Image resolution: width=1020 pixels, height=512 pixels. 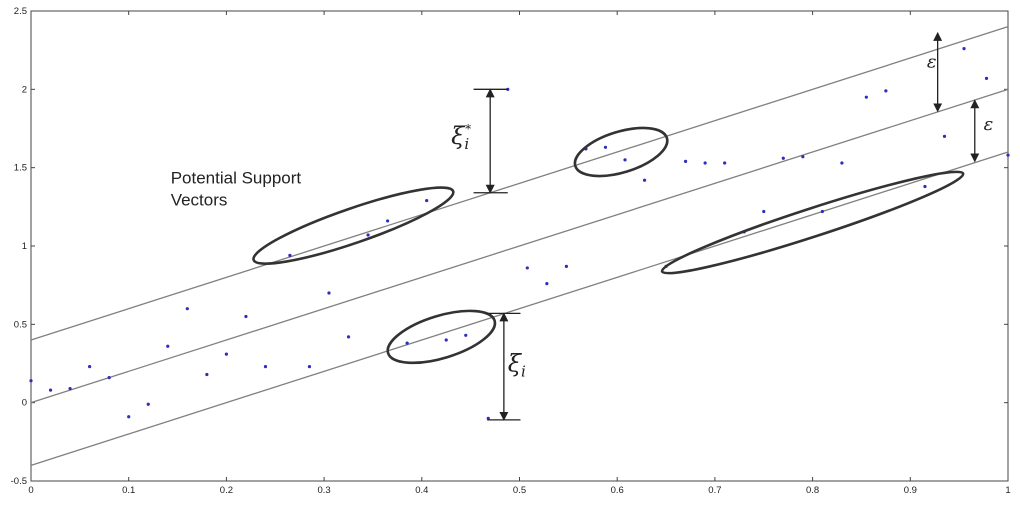 What do you see at coordinates (910, 490) in the screenshot?
I see `x-tick-label: 0.9` at bounding box center [910, 490].